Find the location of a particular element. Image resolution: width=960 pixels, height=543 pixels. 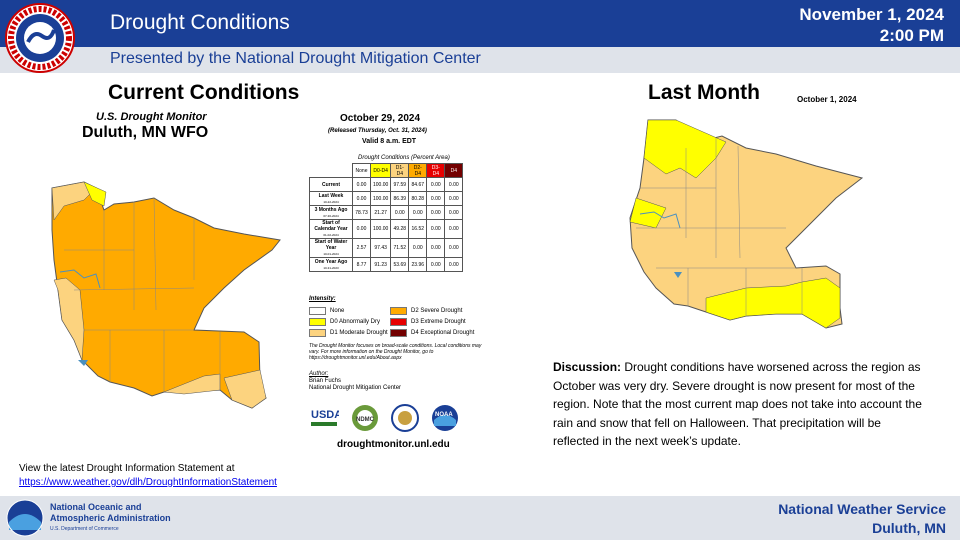

cell: 23.96 is located at coordinates (418, 264).